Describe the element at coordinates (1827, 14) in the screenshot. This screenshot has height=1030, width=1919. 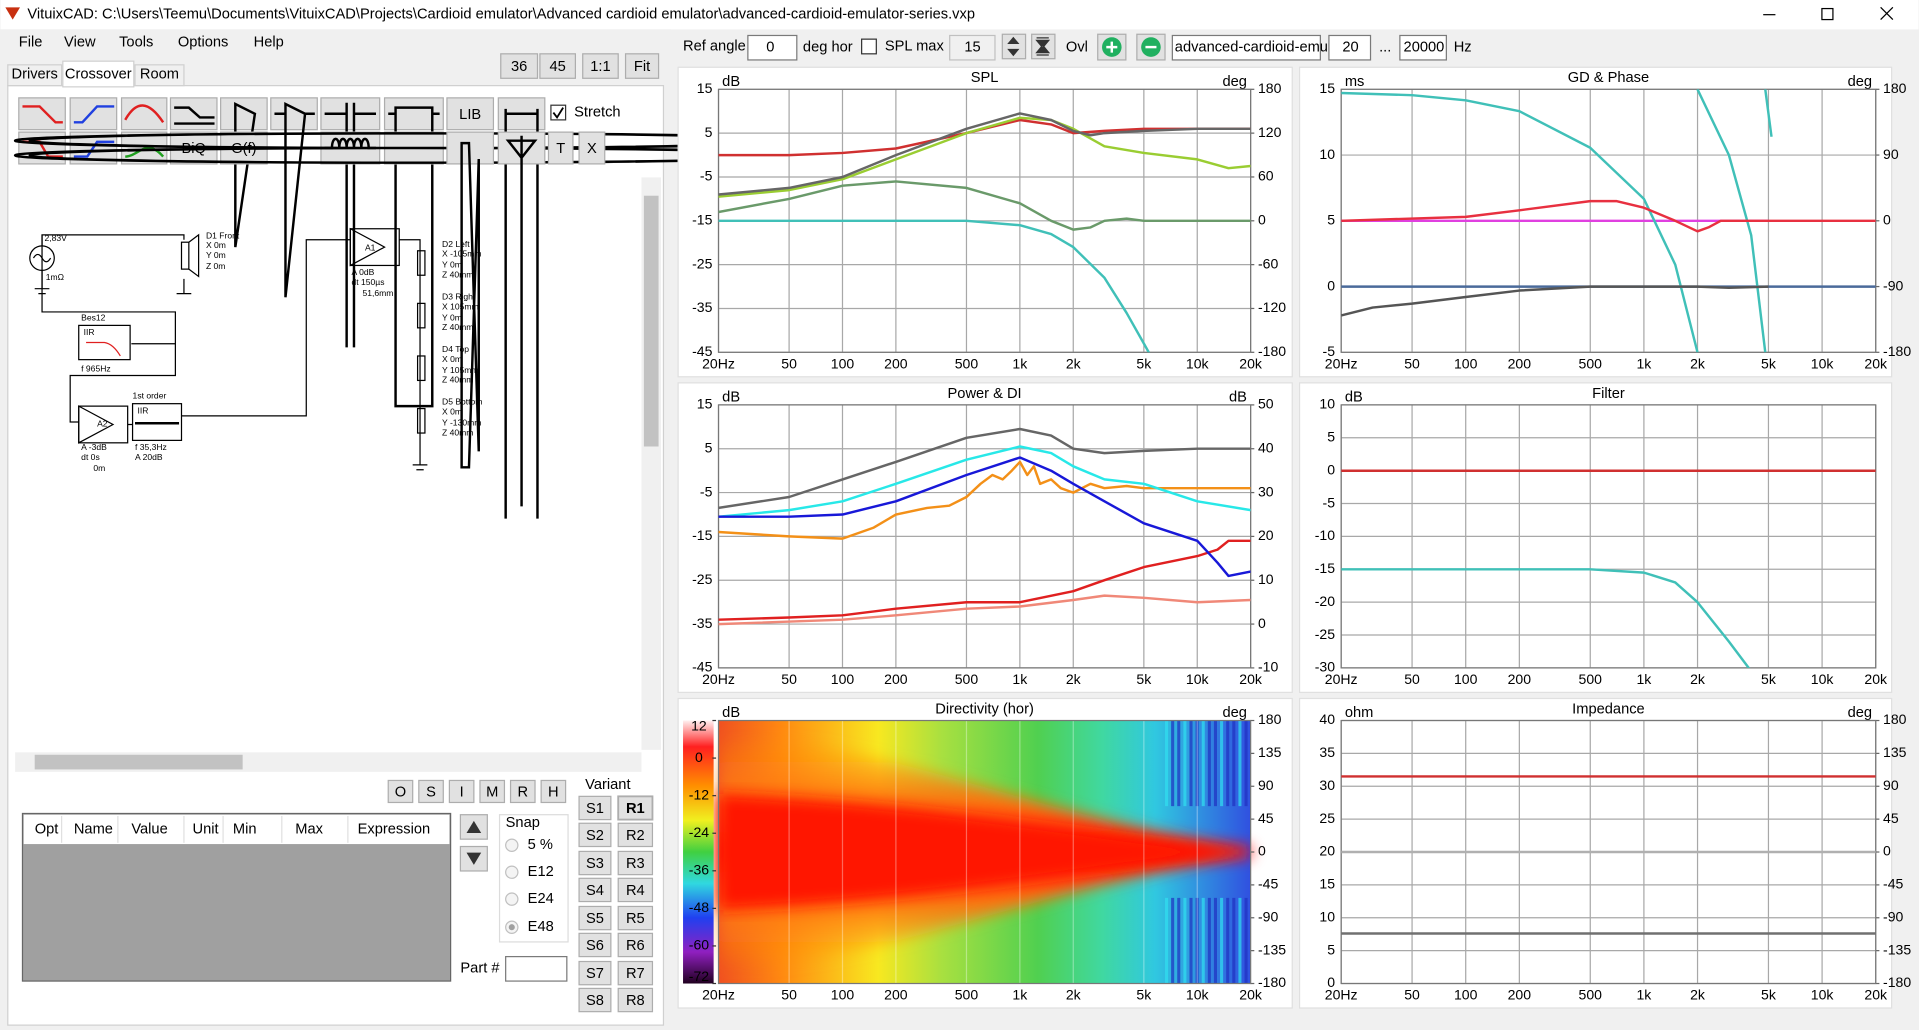
I see `restore-button` at that location.